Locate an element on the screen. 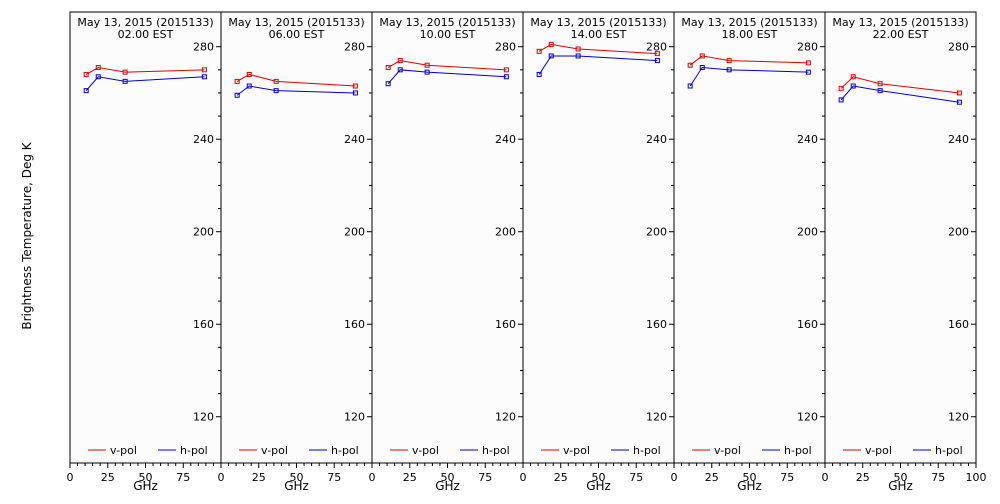  panel-subtitle: 18.00 EST is located at coordinates (750, 34).